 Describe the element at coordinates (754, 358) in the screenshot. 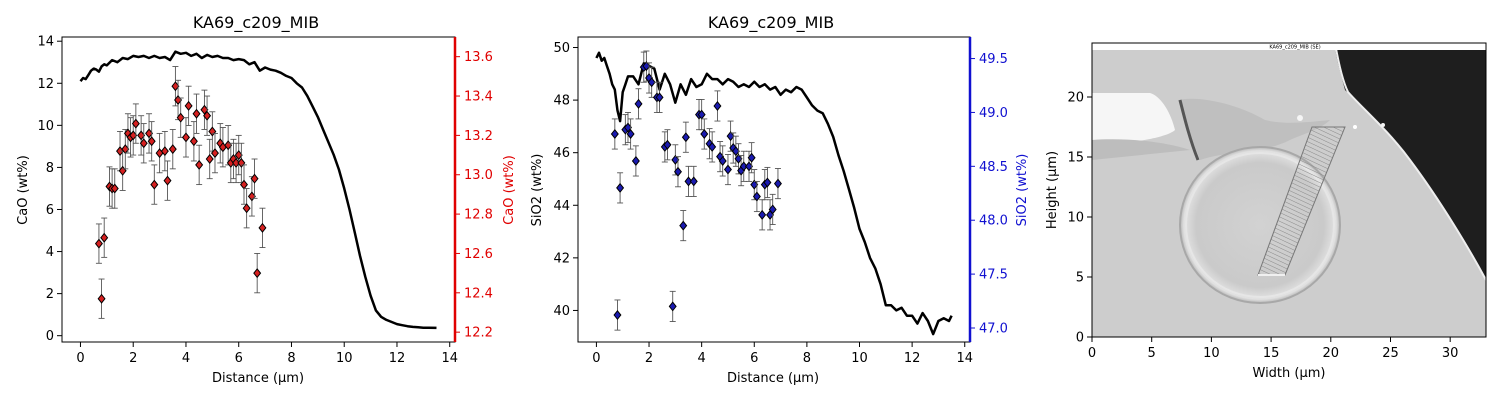

I see `x-tick-label: 6` at that location.